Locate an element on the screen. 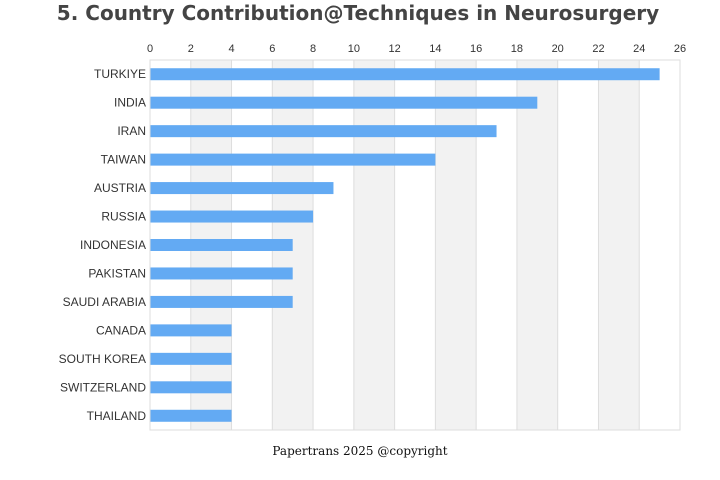 The width and height of the screenshot is (720, 480). category-label: INDIA is located at coordinates (130, 103).